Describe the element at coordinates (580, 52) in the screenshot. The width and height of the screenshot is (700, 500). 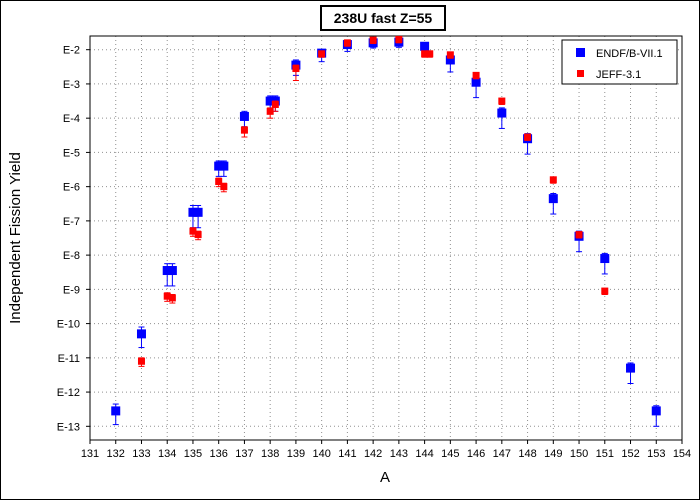
I see `legend-swatch-endf` at that location.